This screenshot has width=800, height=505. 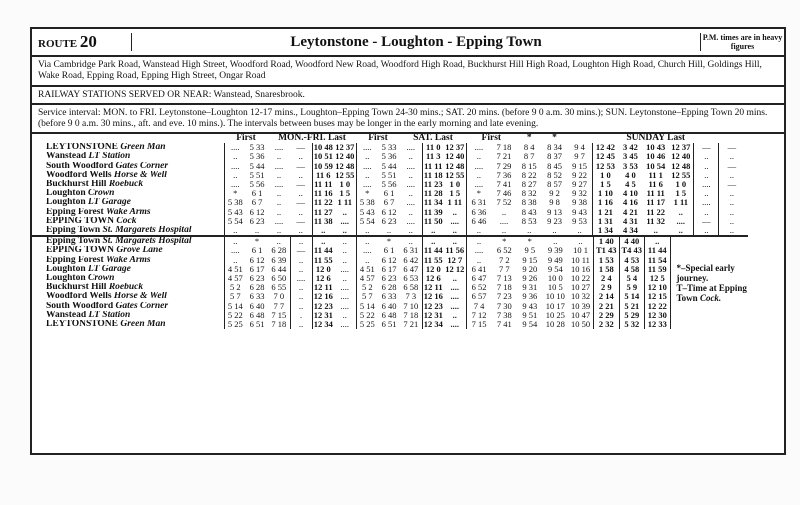 What do you see at coordinates (128, 147) in the screenshot?
I see `stop-name: LEYTONSTONE Green Man` at bounding box center [128, 147].